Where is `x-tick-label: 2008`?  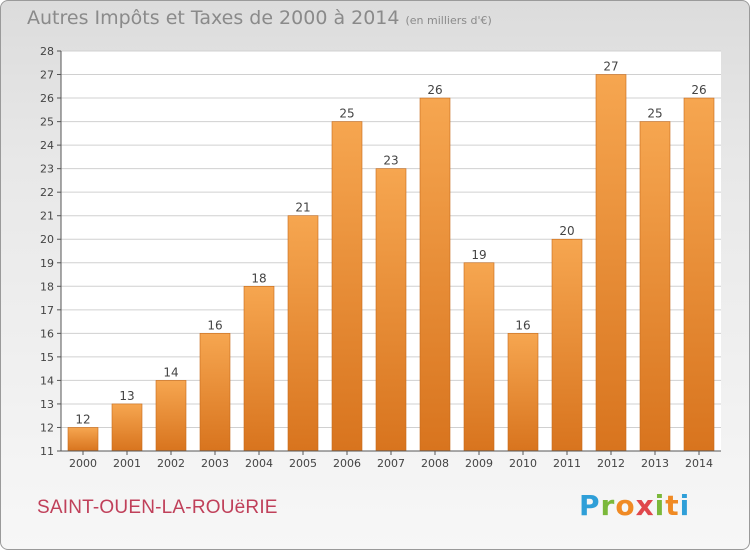 x-tick-label: 2008 is located at coordinates (435, 463).